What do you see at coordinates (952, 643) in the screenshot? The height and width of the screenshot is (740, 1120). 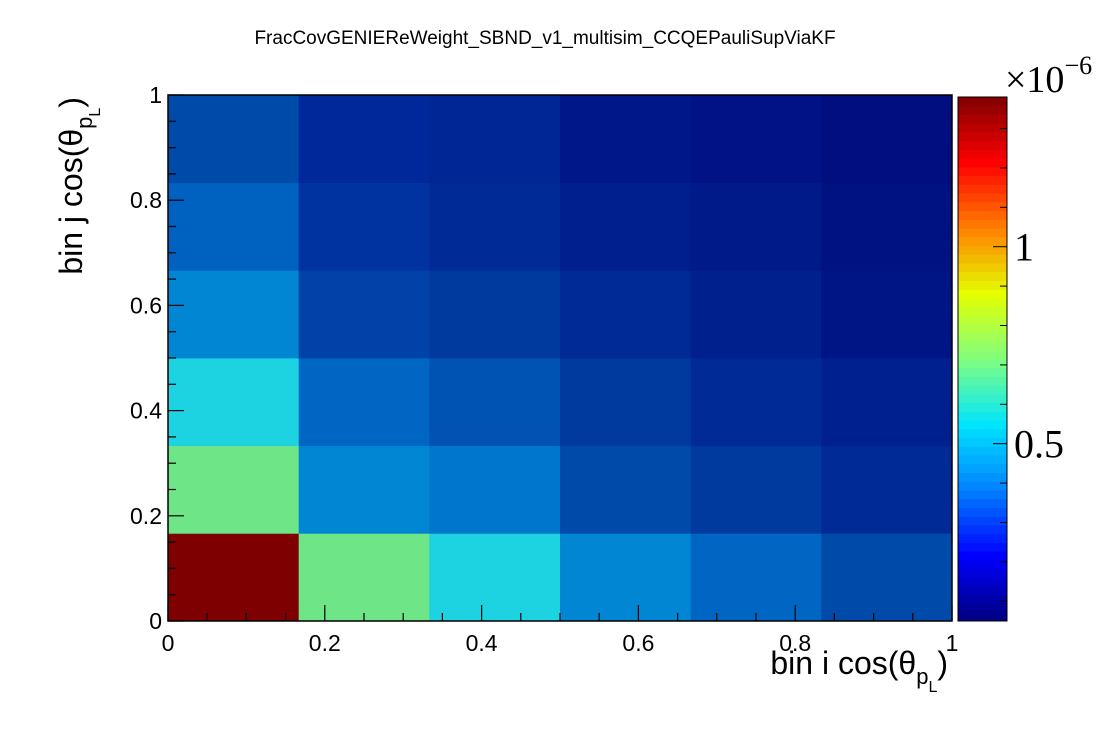 I see `x-tick-label-5: 1` at bounding box center [952, 643].